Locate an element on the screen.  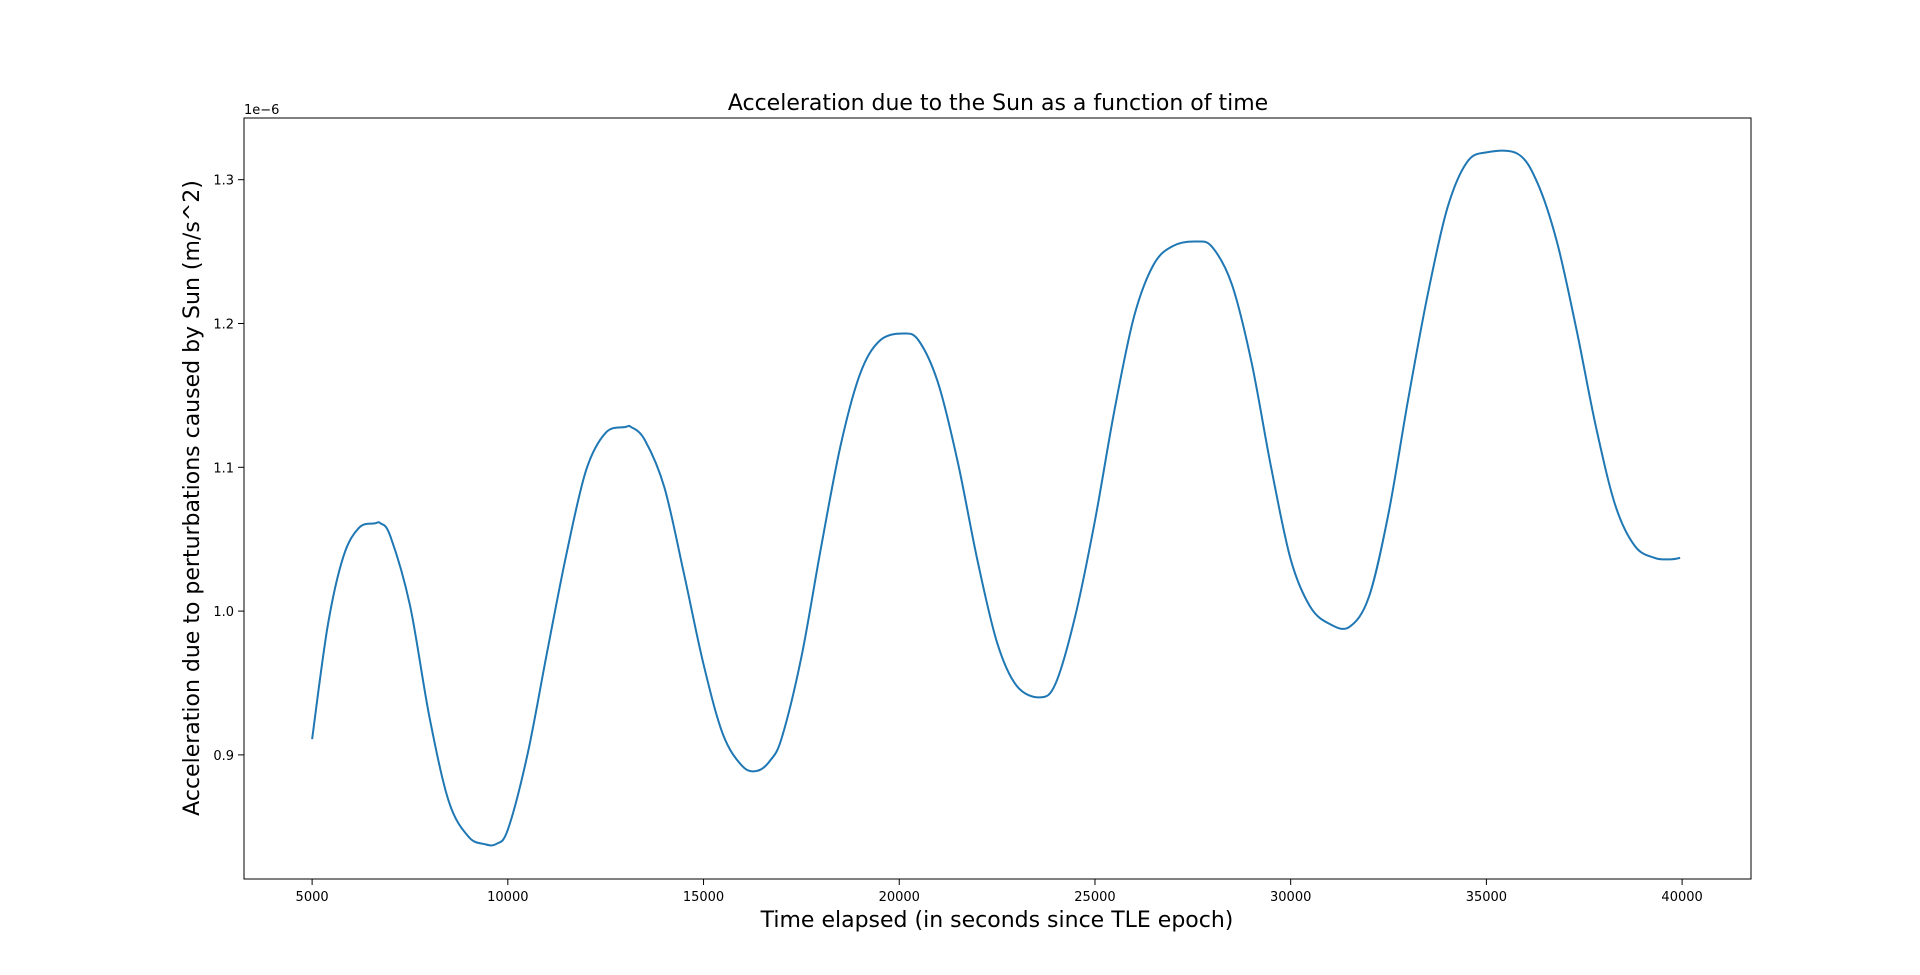
y-tick-label: 1.3 is located at coordinates (223, 181).